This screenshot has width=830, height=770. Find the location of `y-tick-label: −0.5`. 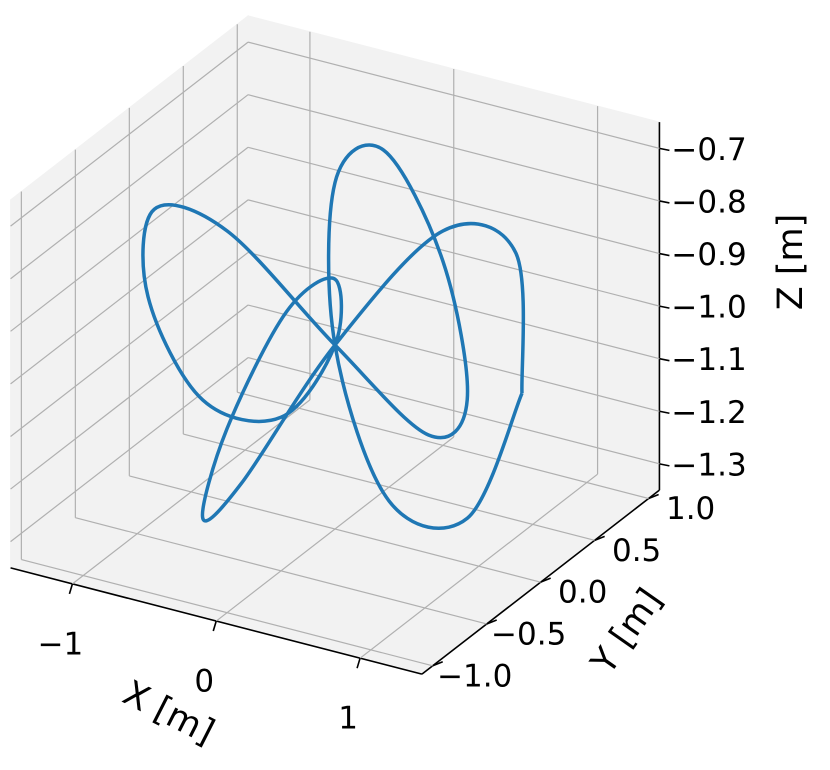

y-tick-label: −0.5 is located at coordinates (528, 634).